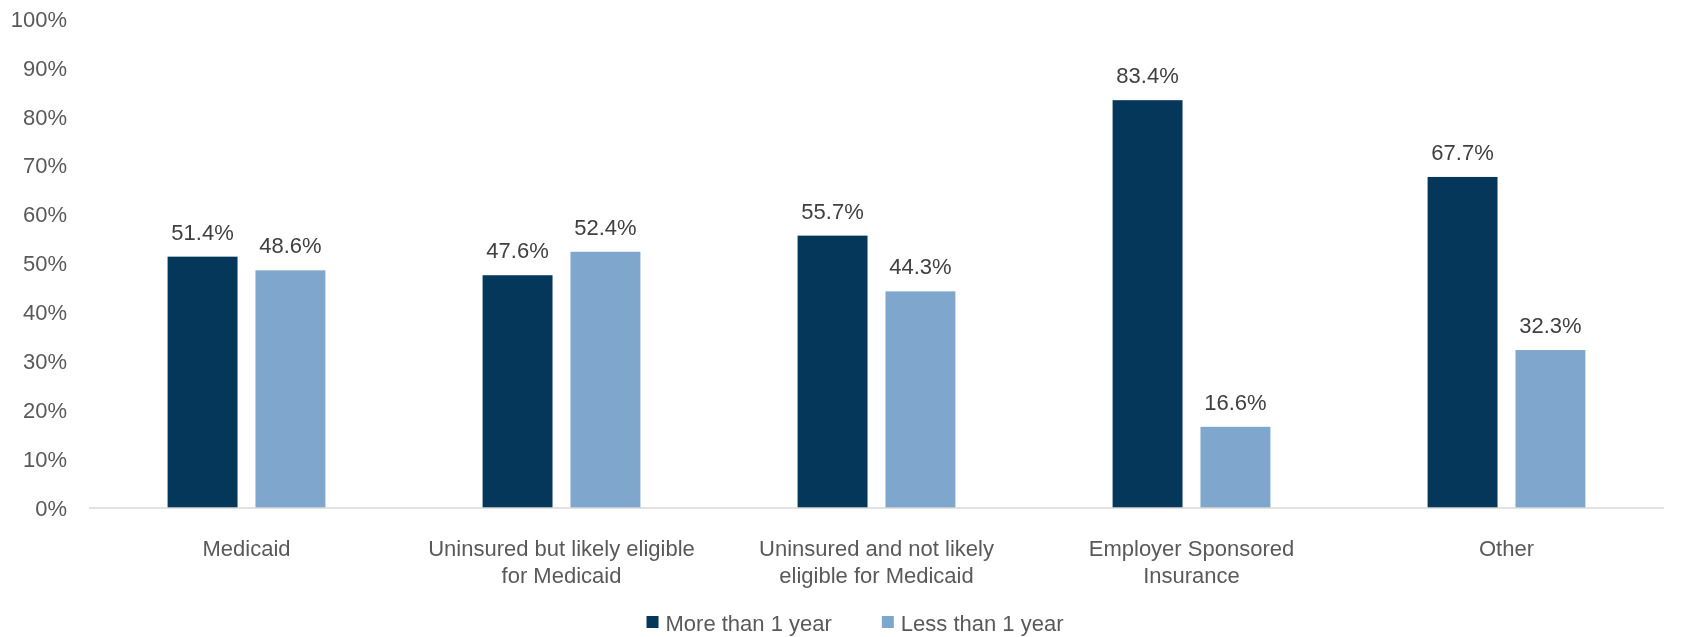 The image size is (1694, 637). What do you see at coordinates (605, 227) in the screenshot?
I see `data-label: 52.4%` at bounding box center [605, 227].